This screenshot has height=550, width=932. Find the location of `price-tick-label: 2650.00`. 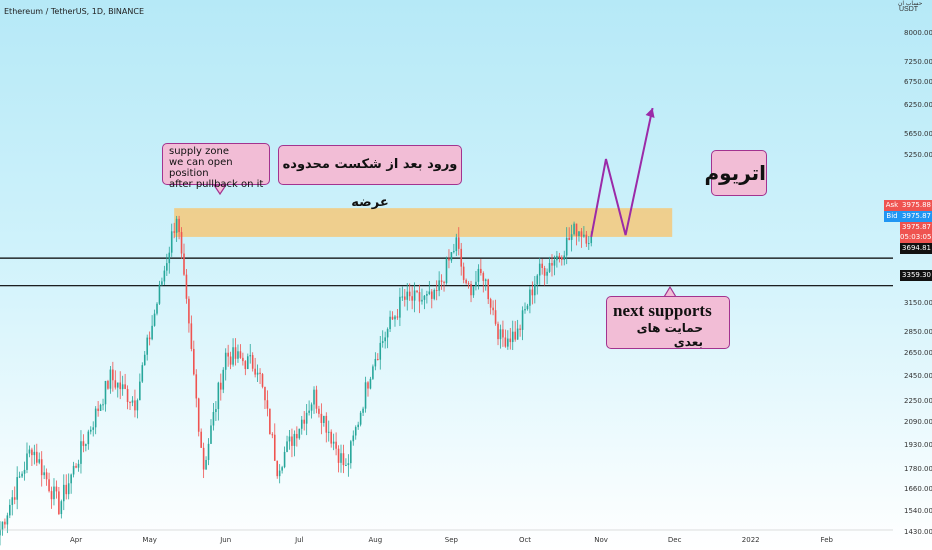

price-tick-label: 2650.00 is located at coordinates (918, 353).